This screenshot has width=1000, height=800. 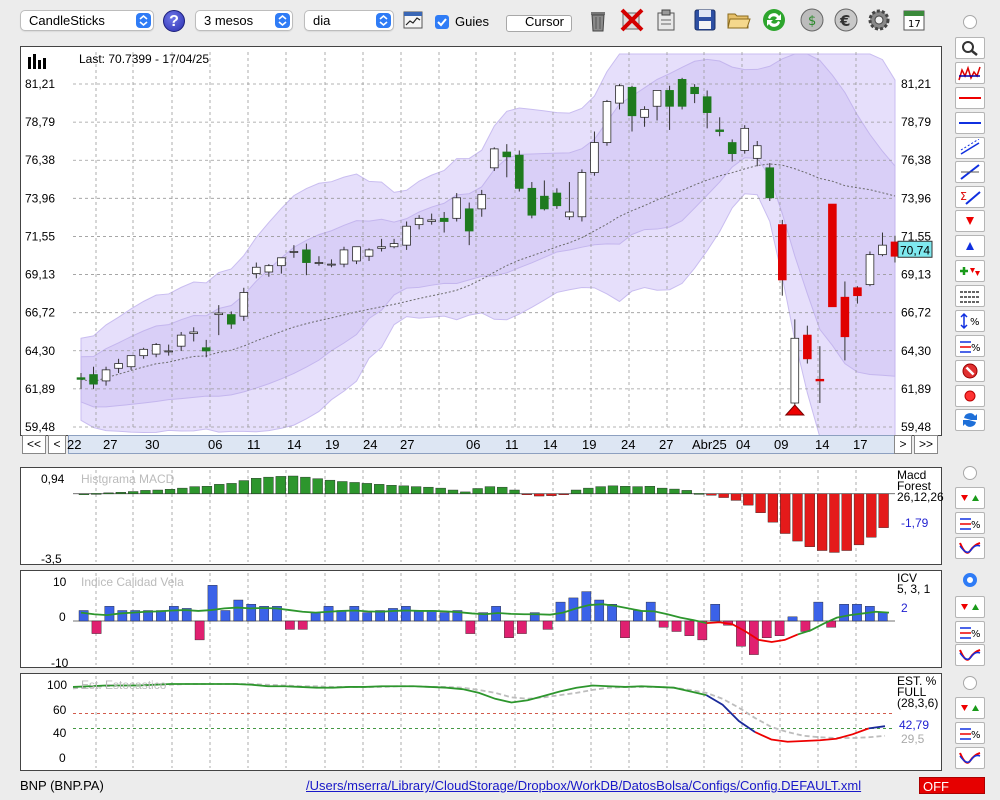 I want to click on arrow-down-button, so click(x=970, y=221).